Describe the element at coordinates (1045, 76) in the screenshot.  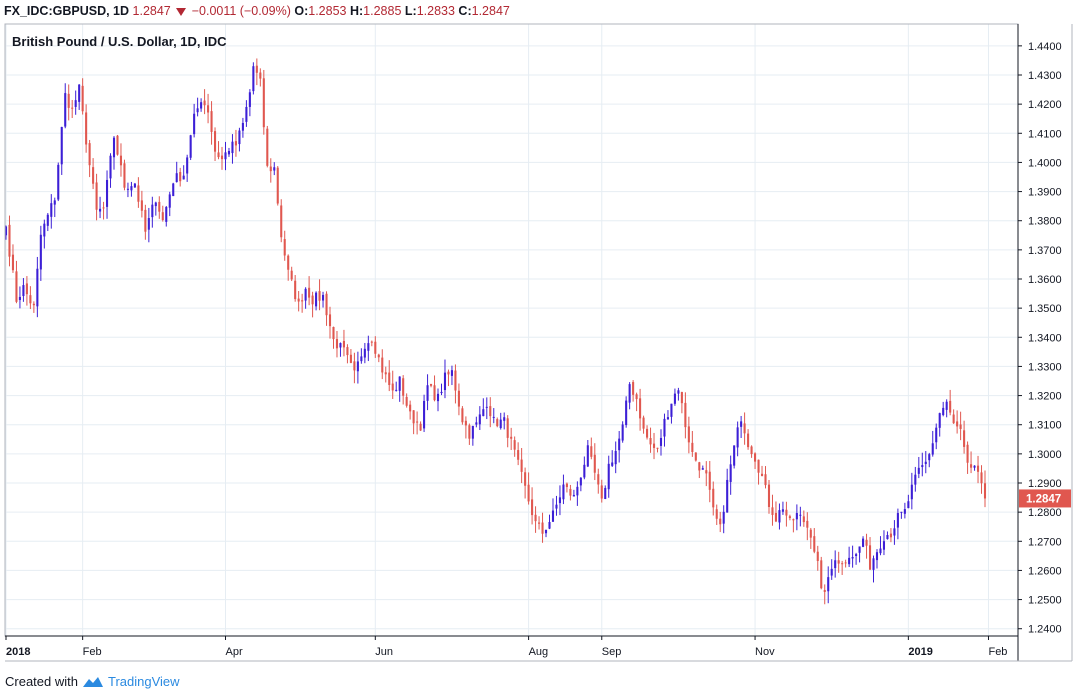
I see `y-tick-label: 1.4300` at that location.